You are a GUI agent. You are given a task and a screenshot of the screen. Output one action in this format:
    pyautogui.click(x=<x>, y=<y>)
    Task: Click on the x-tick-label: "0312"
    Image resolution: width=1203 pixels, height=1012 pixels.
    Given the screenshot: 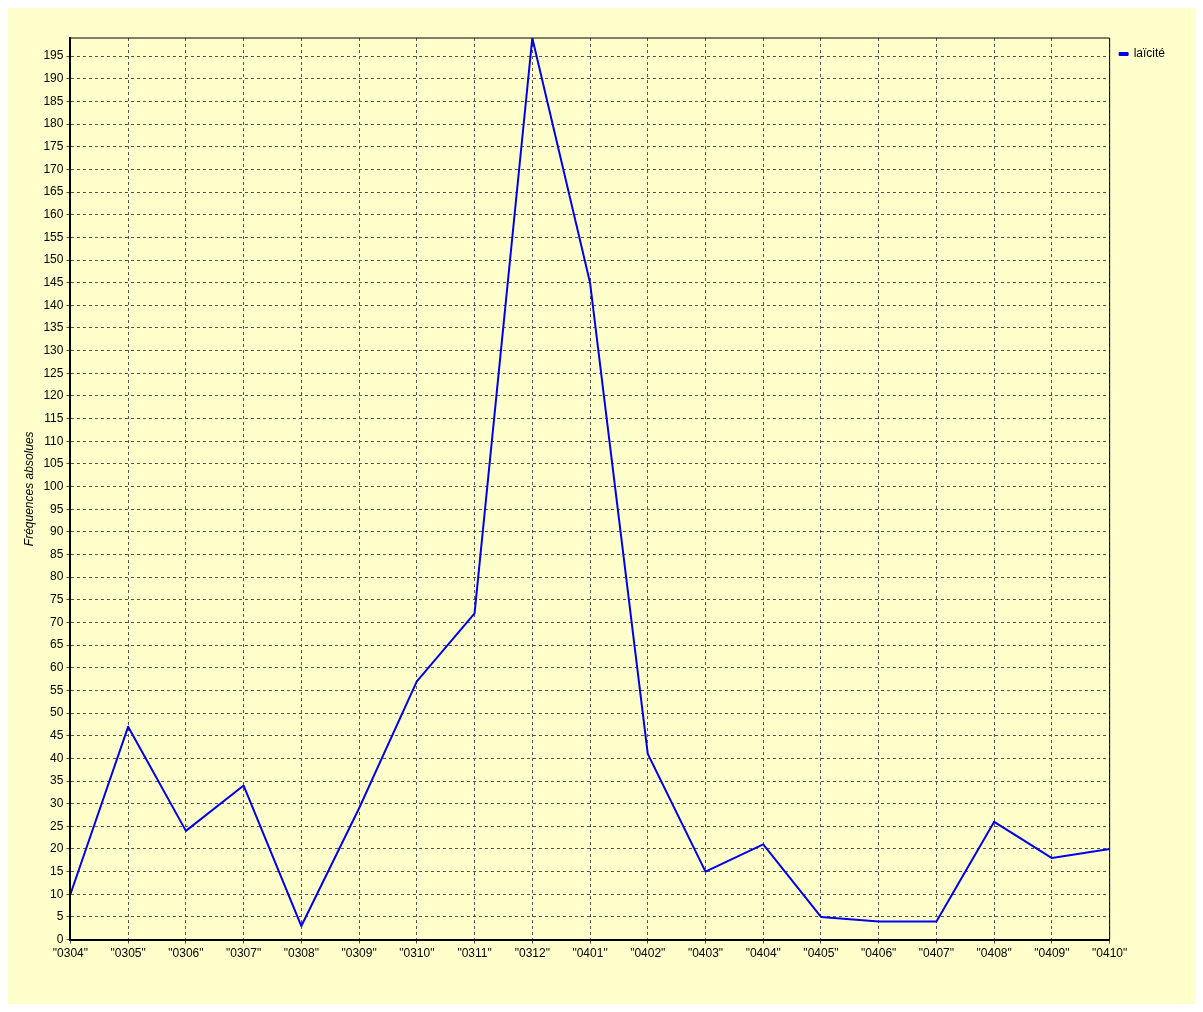 What is the action you would take?
    pyautogui.click(x=532, y=953)
    